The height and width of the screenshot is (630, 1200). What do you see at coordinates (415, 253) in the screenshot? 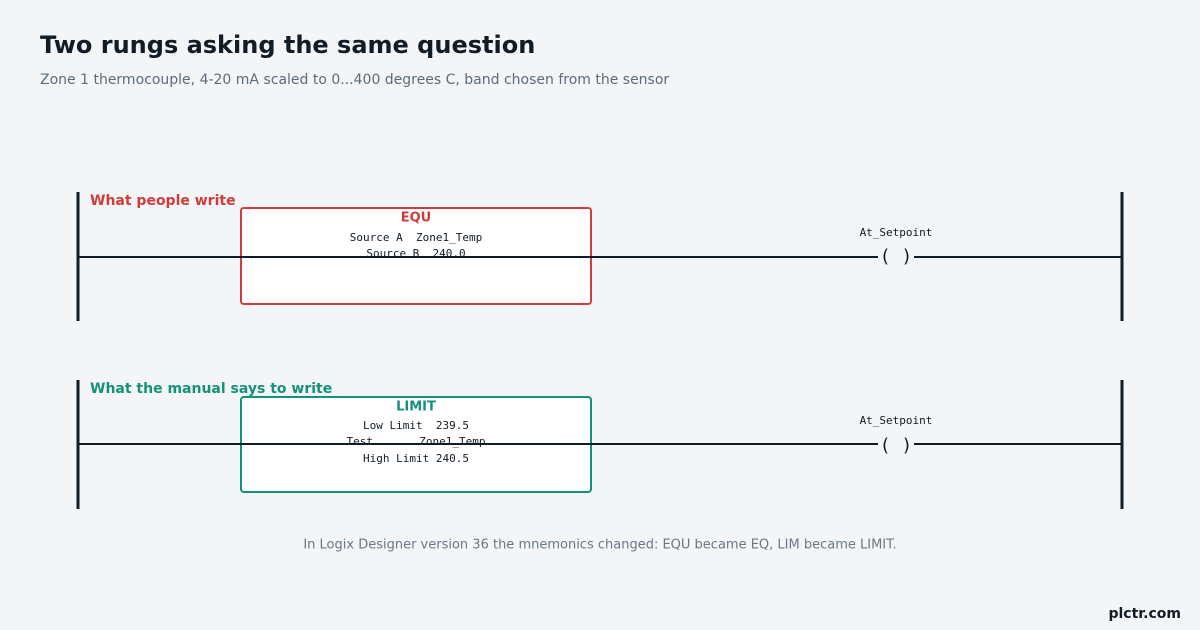
I see `parameter: Source B 240.0` at bounding box center [415, 253].